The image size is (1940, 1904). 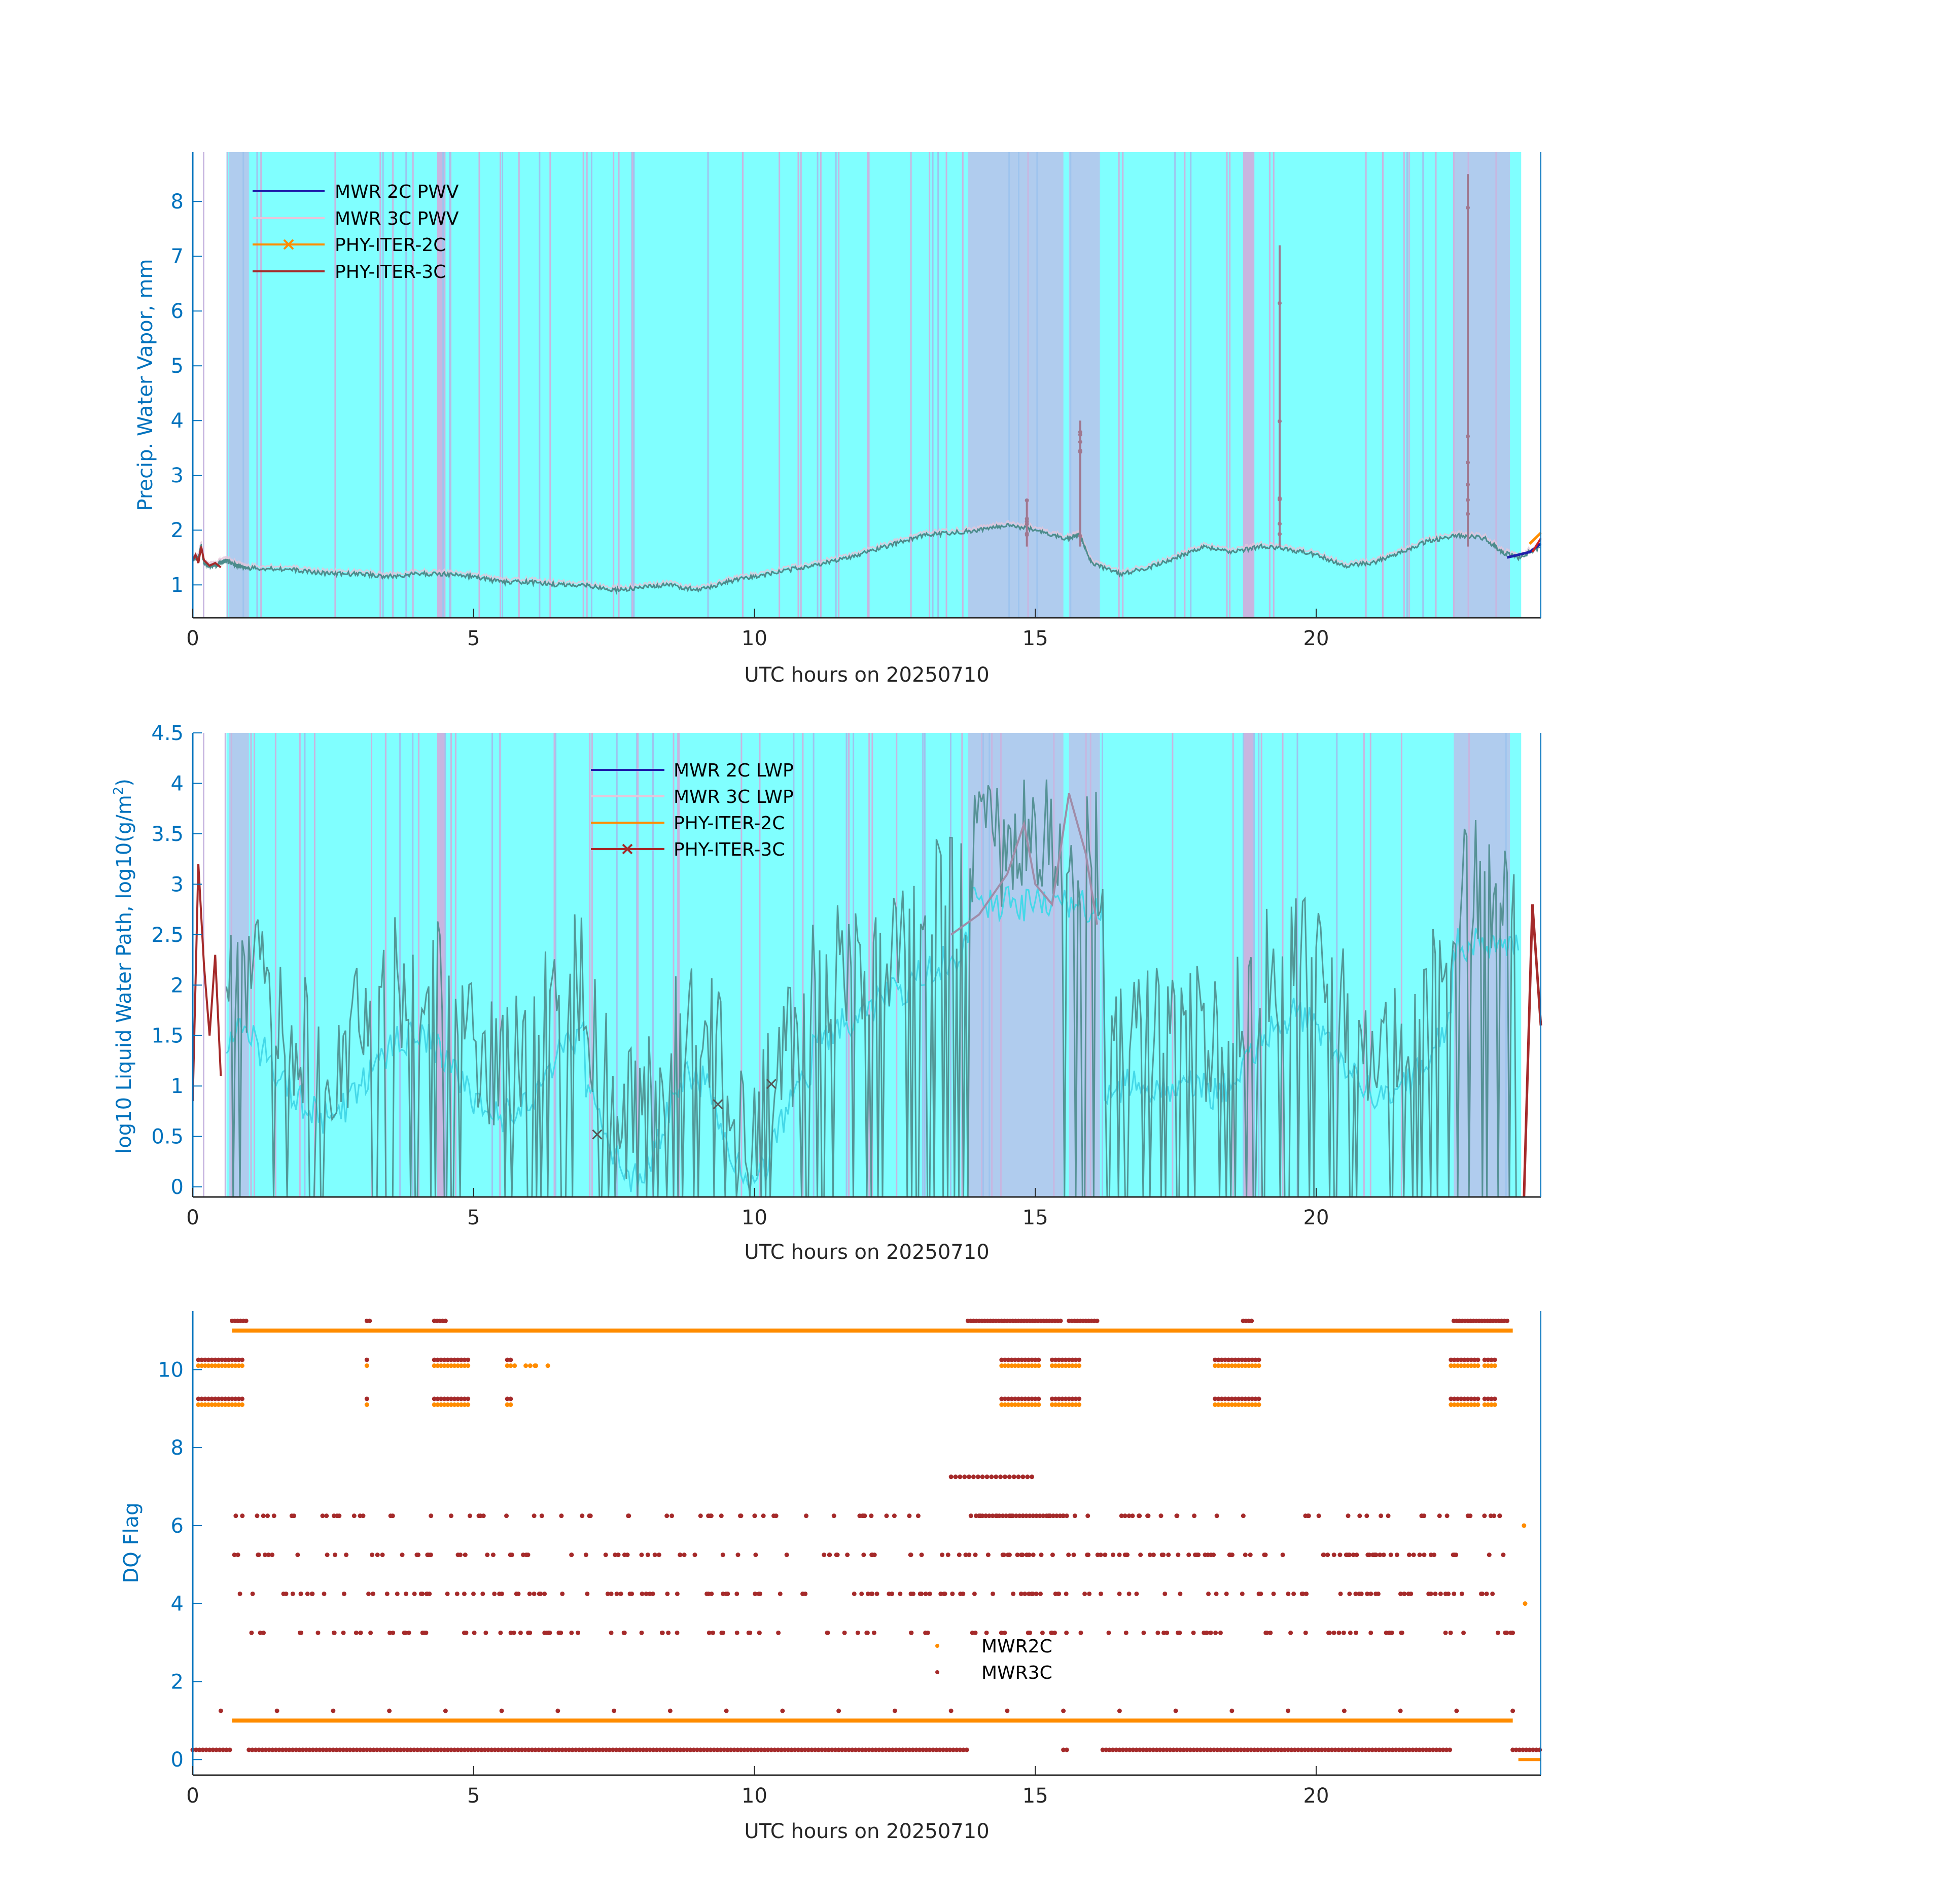 I want to click on y-tick-label: 5, so click(x=177, y=367).